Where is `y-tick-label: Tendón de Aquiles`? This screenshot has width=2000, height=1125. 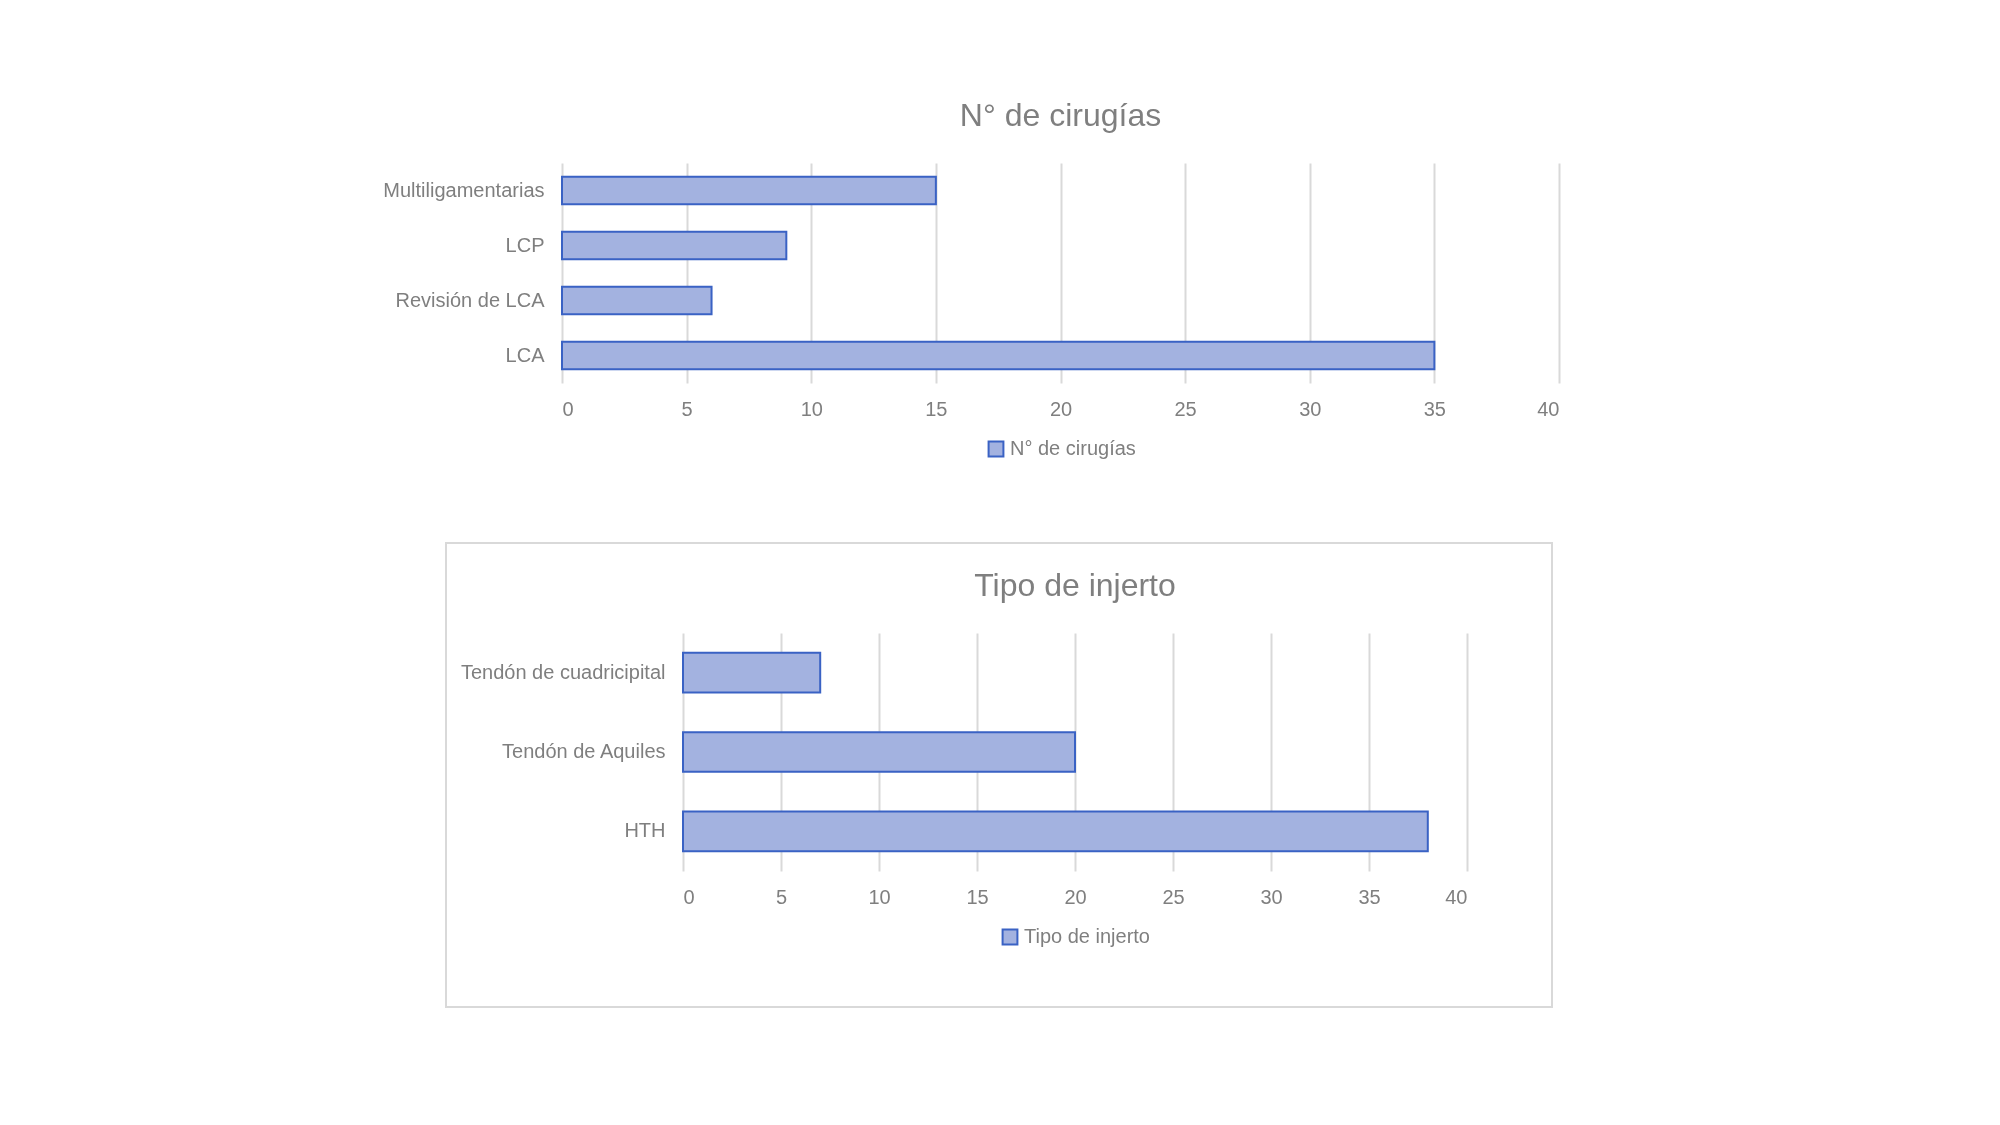 y-tick-label: Tendón de Aquiles is located at coordinates (584, 751).